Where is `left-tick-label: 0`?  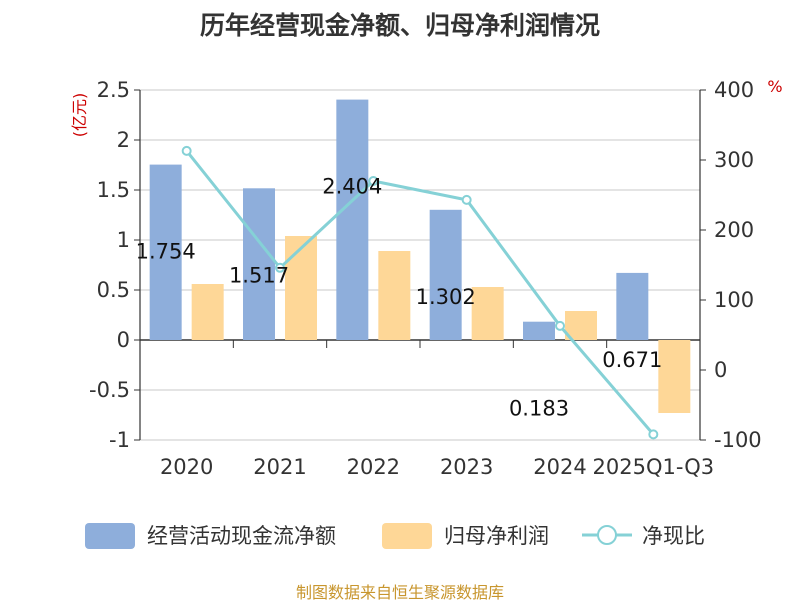
left-tick-label: 0 is located at coordinates (123, 340).